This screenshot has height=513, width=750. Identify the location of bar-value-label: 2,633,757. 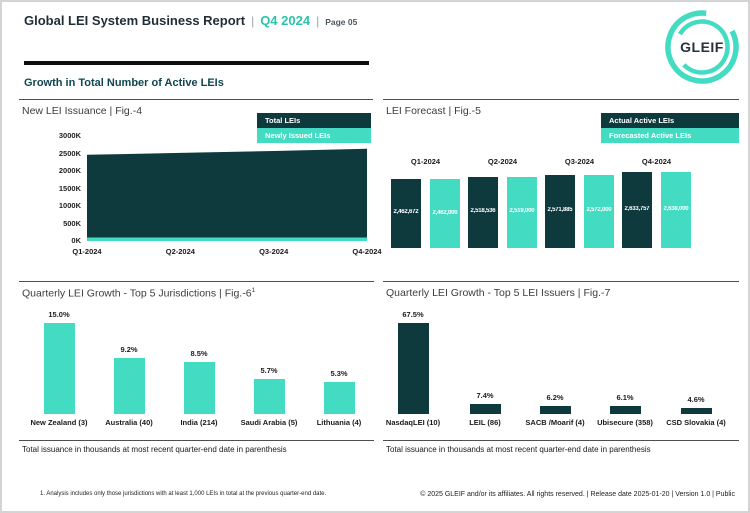
(637, 209).